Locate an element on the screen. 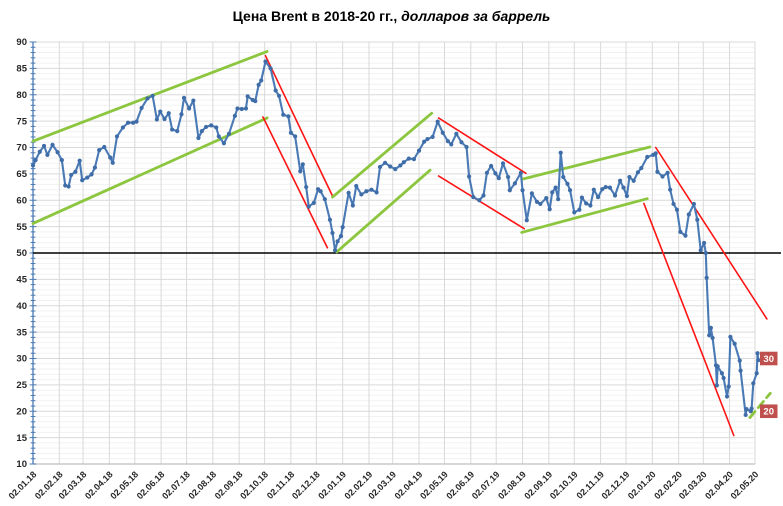 Image resolution: width=783 pixels, height=506 pixels. svg-text: 75 is located at coordinates (21, 121).